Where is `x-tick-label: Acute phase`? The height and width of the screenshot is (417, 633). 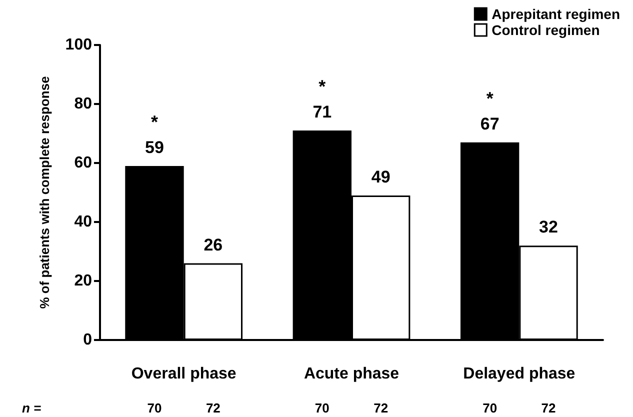 x-tick-label: Acute phase is located at coordinates (352, 374).